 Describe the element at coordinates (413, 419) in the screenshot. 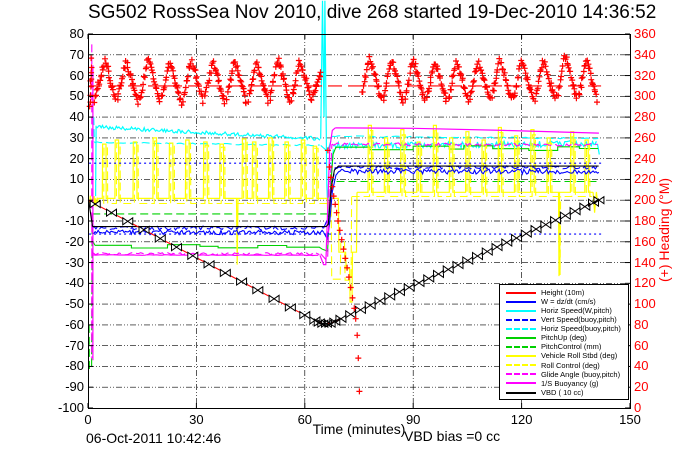

I see `x-tick-label: 90` at that location.